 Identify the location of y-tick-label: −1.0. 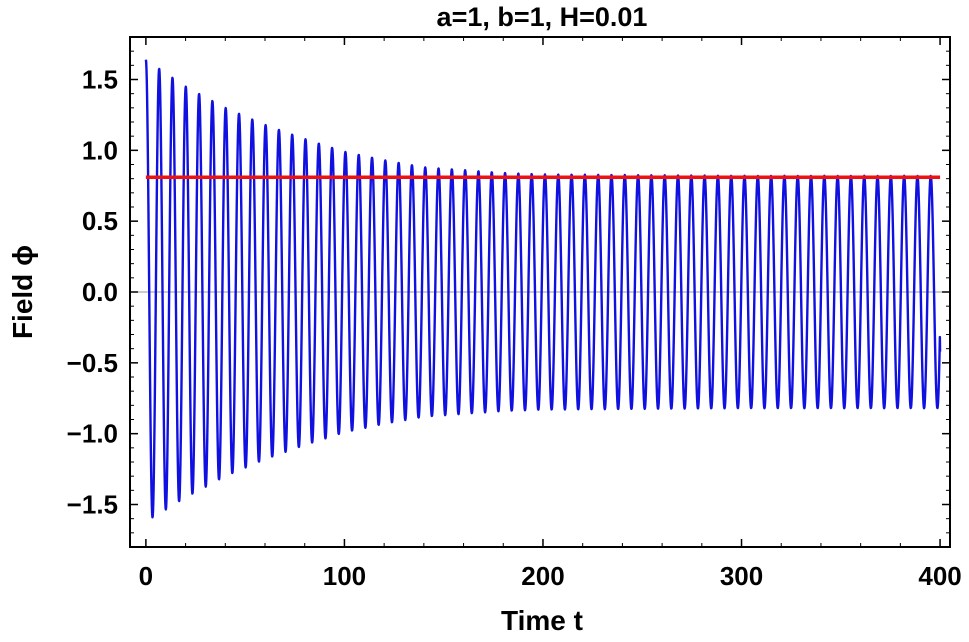
(92, 434).